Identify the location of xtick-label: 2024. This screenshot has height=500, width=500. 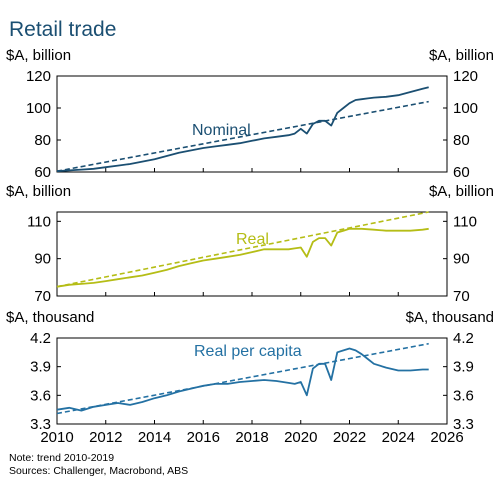
(398, 437).